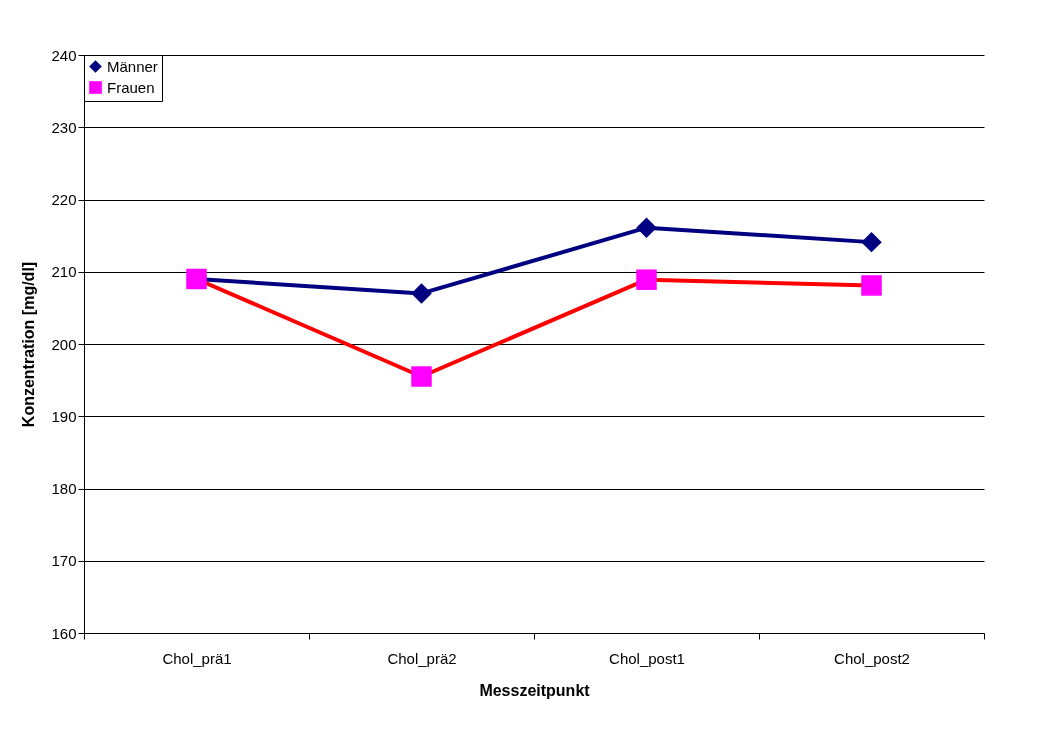 The image size is (1040, 751). What do you see at coordinates (535, 690) in the screenshot?
I see `x-axis-title: Messzeitpunkt` at bounding box center [535, 690].